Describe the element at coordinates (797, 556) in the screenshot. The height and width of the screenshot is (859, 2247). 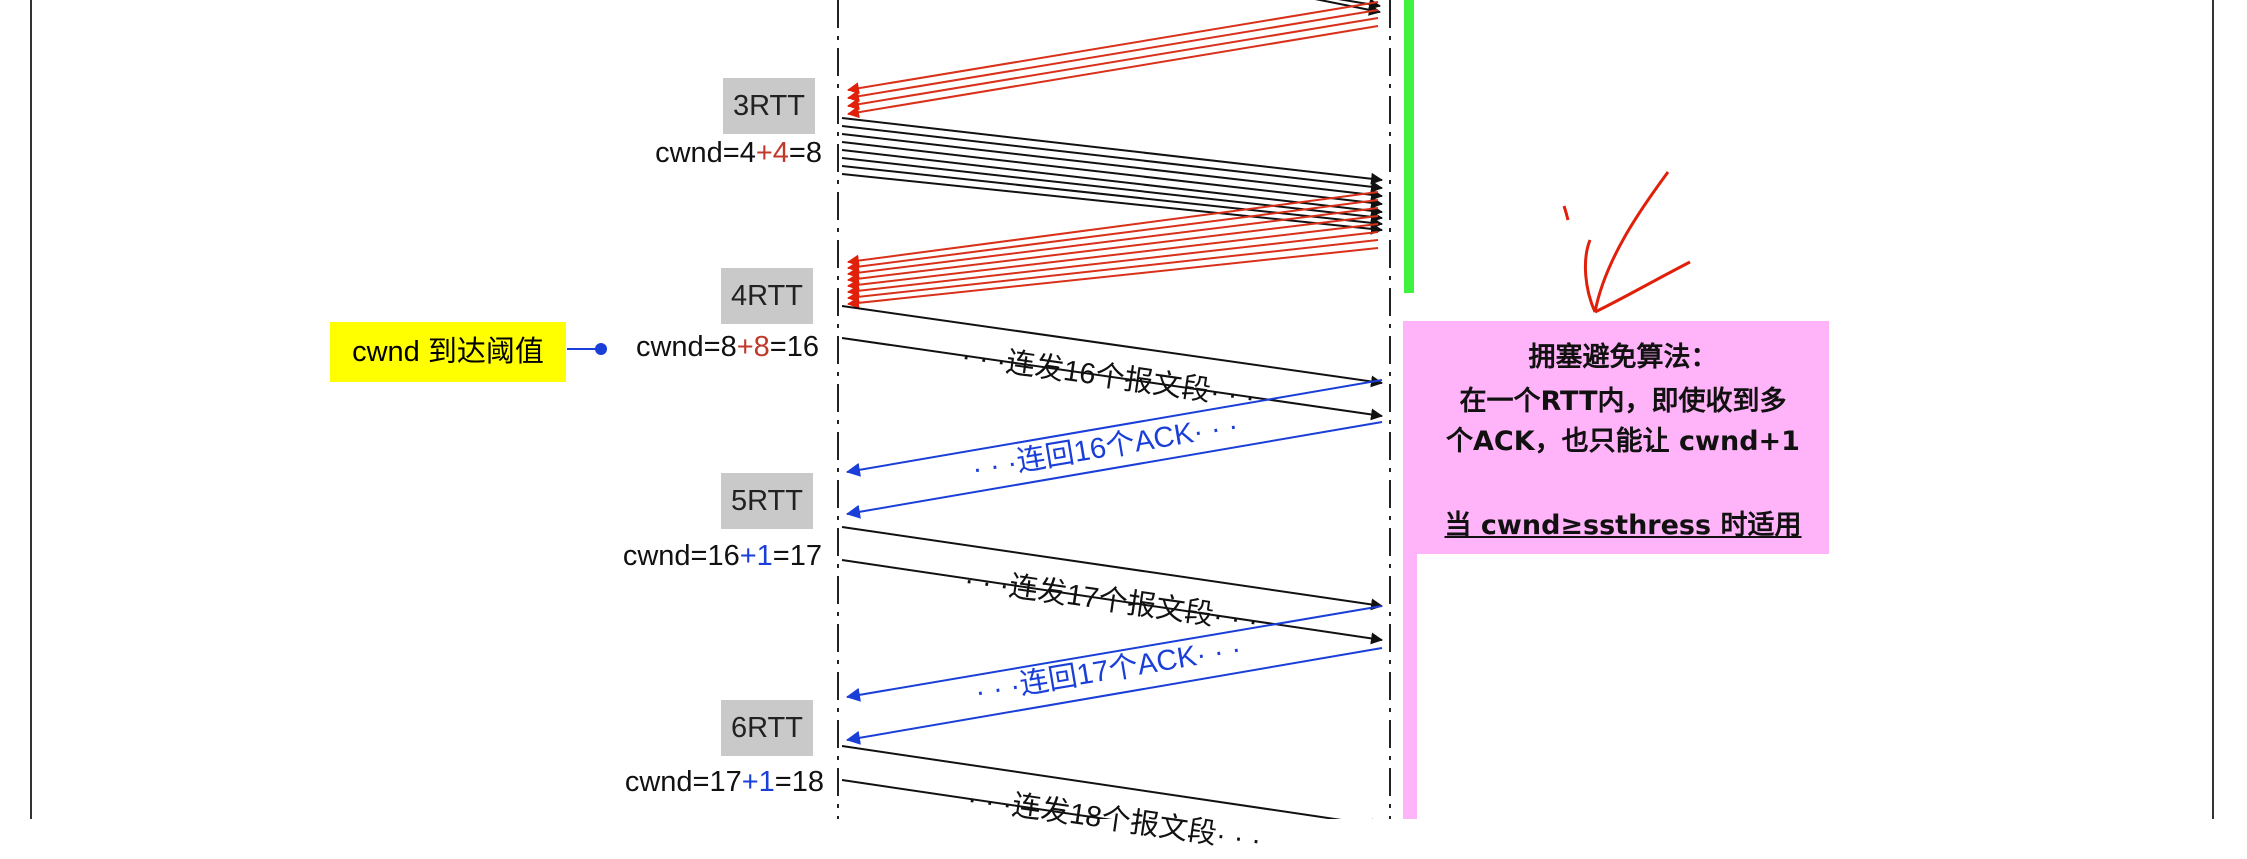
I see `cwnd-suffix: =17` at that location.